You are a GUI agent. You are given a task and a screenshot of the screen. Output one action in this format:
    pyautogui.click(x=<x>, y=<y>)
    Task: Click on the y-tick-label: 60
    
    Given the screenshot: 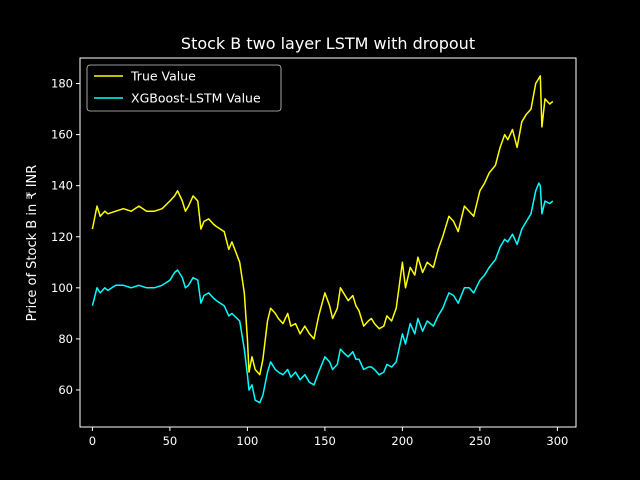 What is the action you would take?
    pyautogui.click(x=65, y=390)
    